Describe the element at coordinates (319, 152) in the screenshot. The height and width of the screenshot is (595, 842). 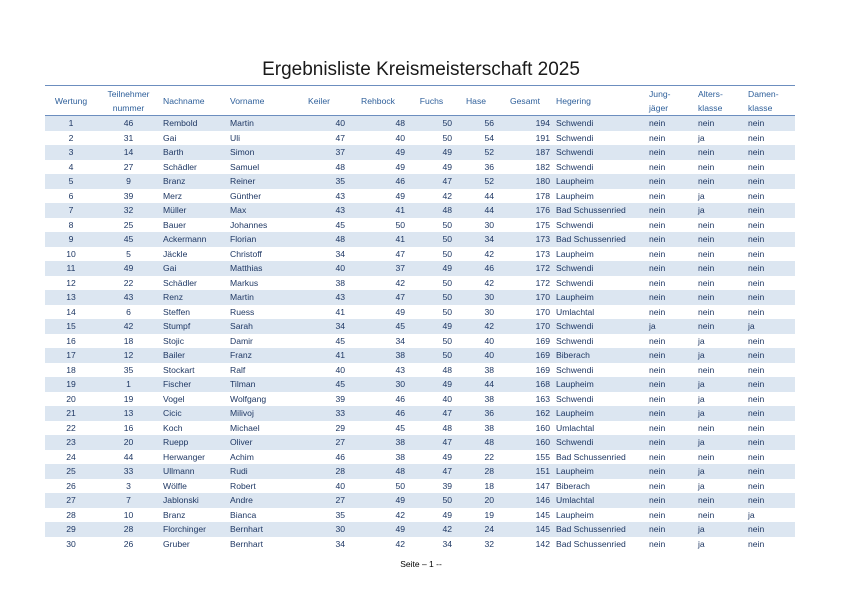
I see `table-cell: 37` at that location.